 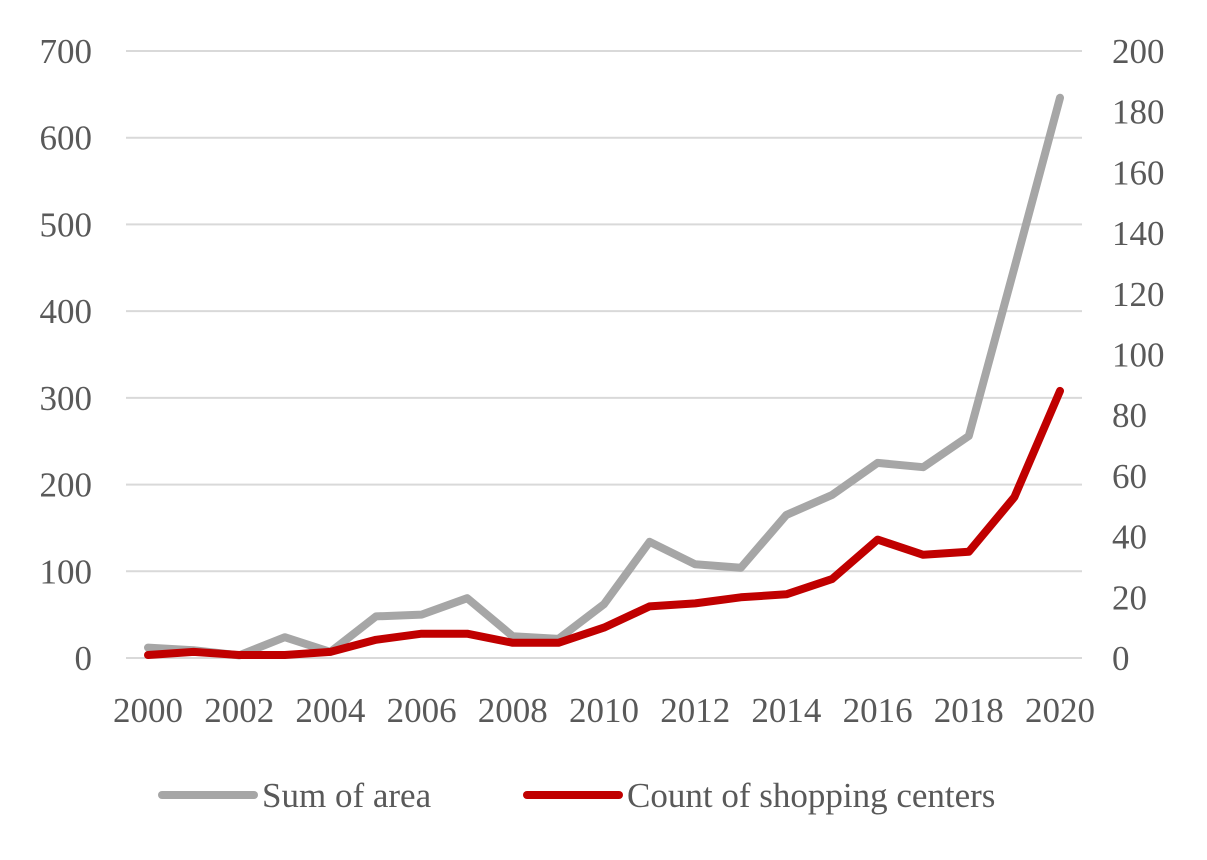 I want to click on x-tick-label: 2002, so click(x=239, y=710).